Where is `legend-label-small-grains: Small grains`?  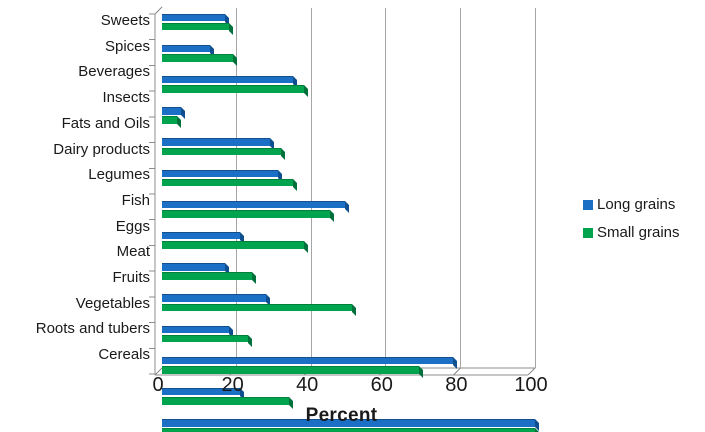 legend-label-small-grains: Small grains is located at coordinates (638, 232).